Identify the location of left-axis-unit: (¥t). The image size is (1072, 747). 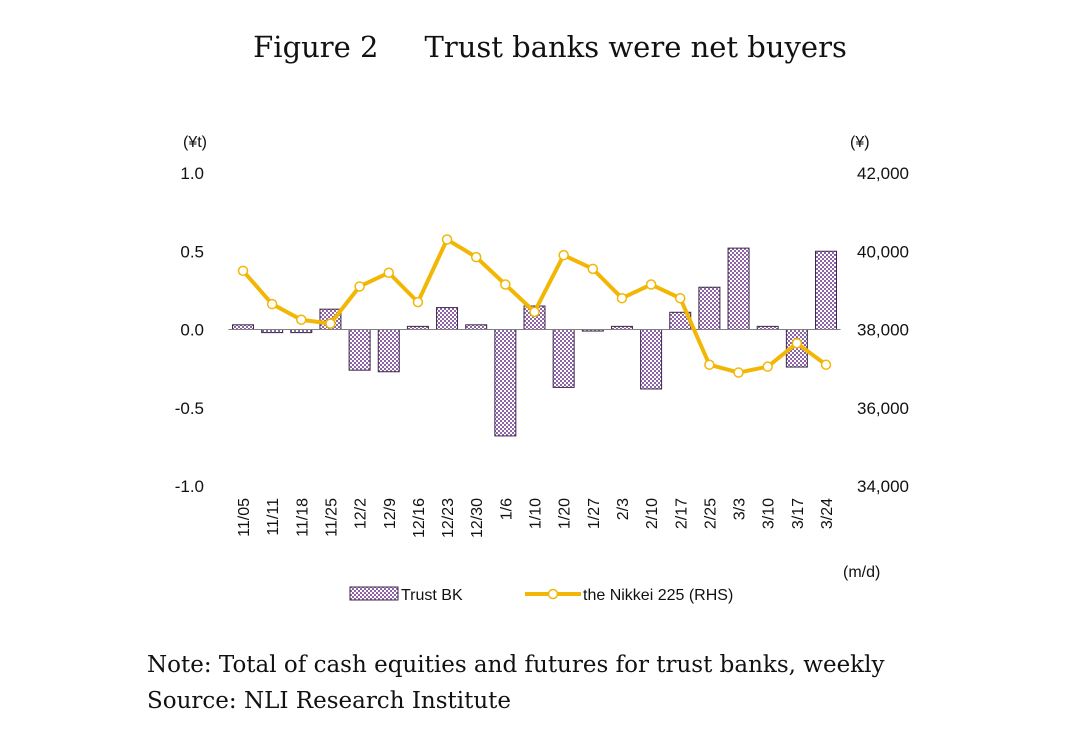
(195, 142).